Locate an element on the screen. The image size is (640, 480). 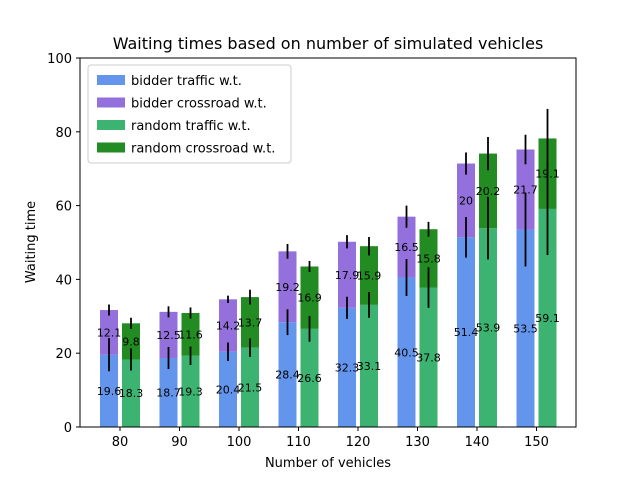
legend-label: bidder crossroad w.t. is located at coordinates (199, 104).